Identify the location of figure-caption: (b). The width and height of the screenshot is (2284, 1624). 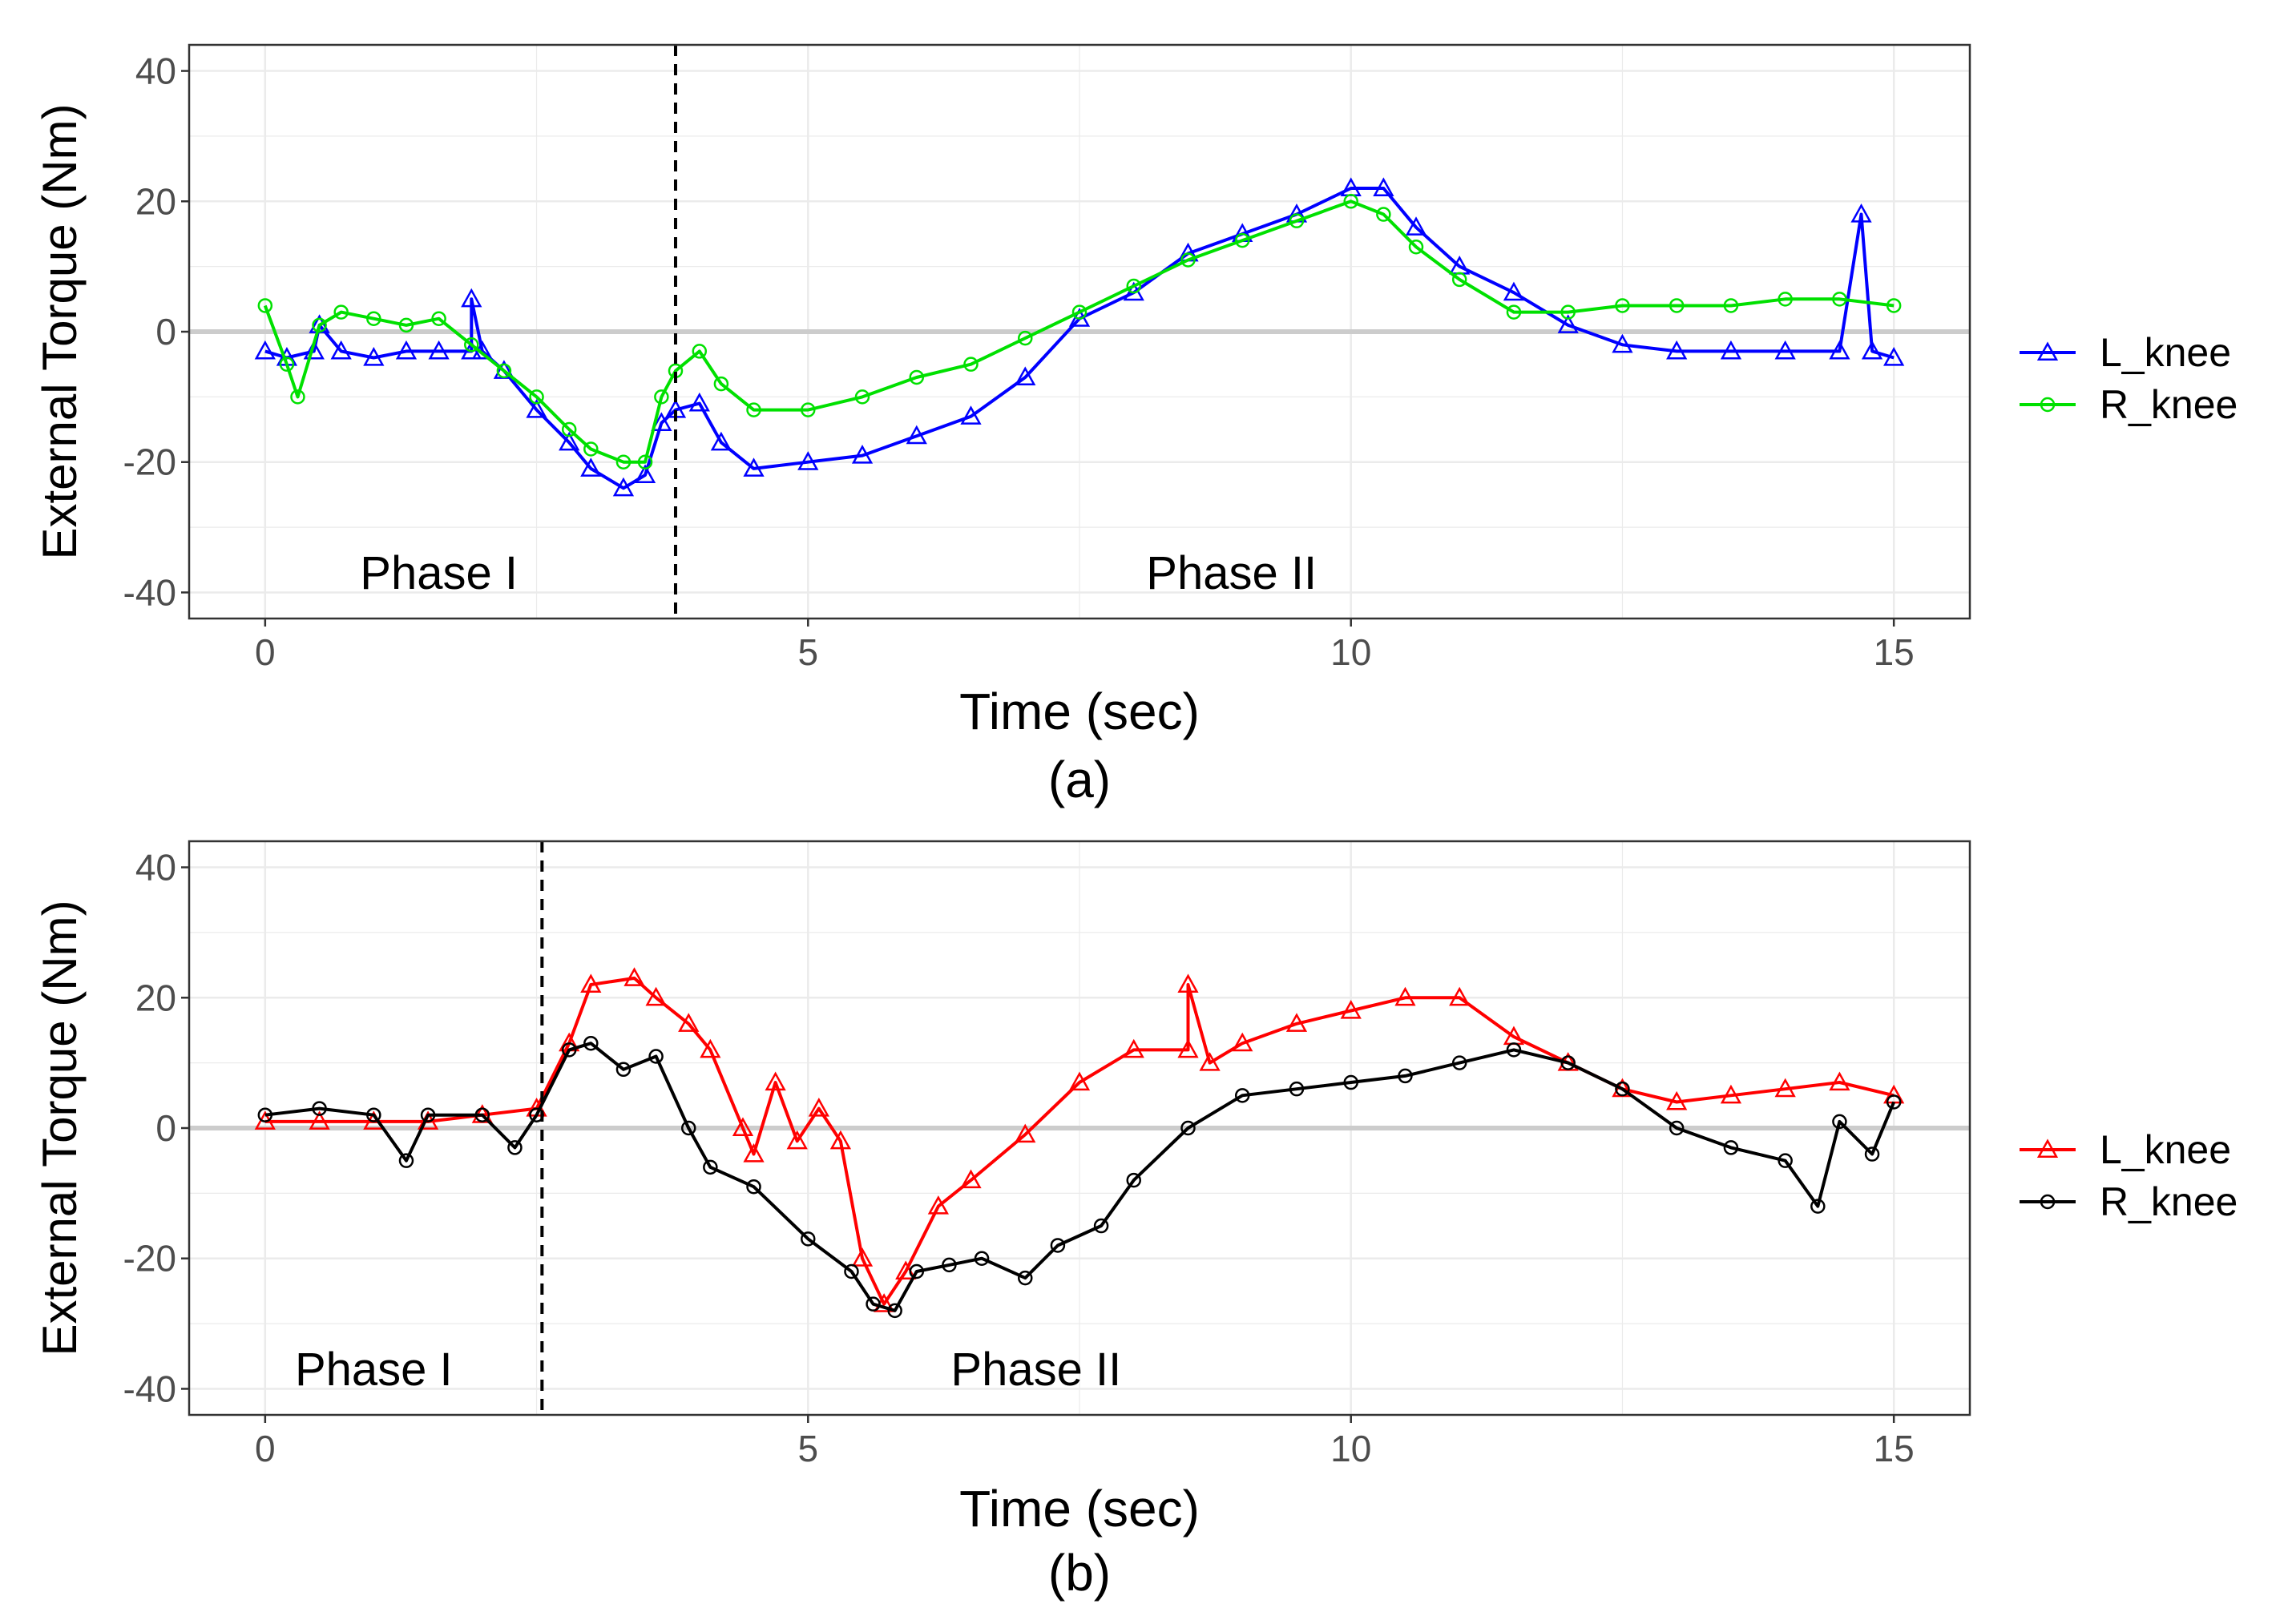
(1079, 1573).